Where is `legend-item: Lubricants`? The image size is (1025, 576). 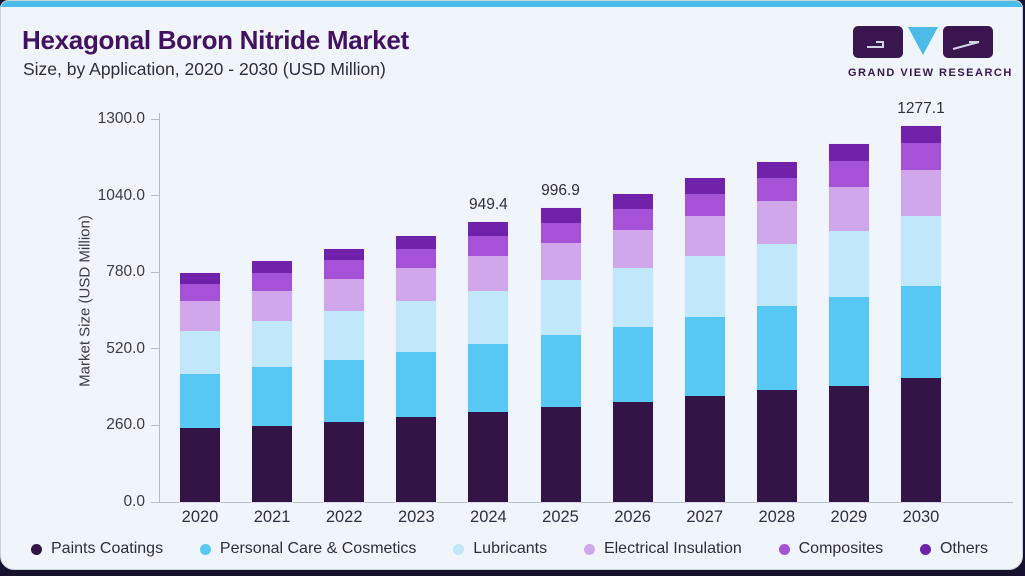 legend-item: Lubricants is located at coordinates (500, 549).